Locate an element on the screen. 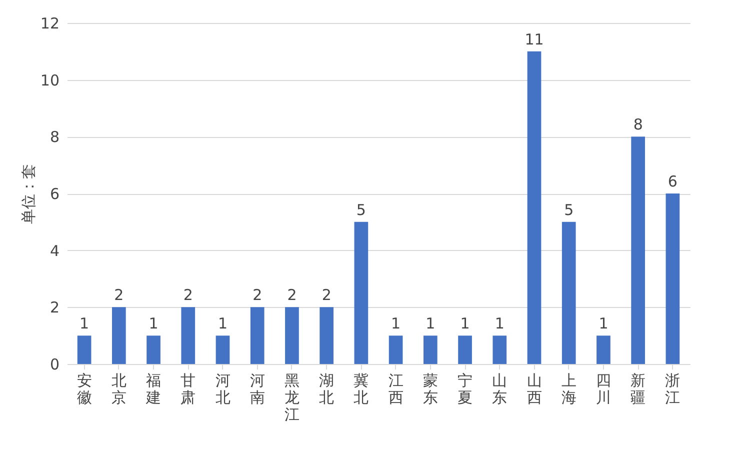 This screenshot has height=452, width=752. y-tick-label: 8 is located at coordinates (55, 137).